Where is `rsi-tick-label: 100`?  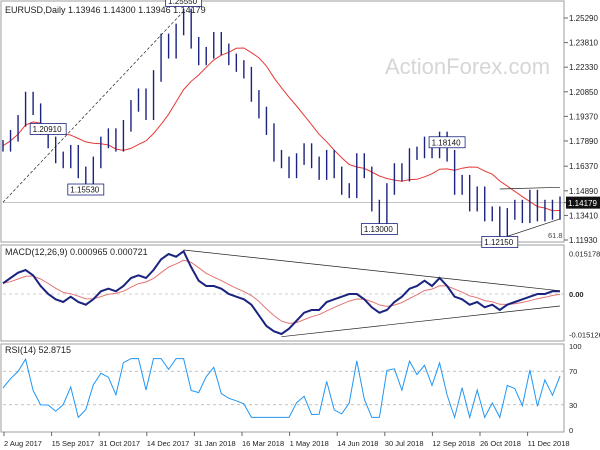 rsi-tick-label: 100 is located at coordinates (575, 346).